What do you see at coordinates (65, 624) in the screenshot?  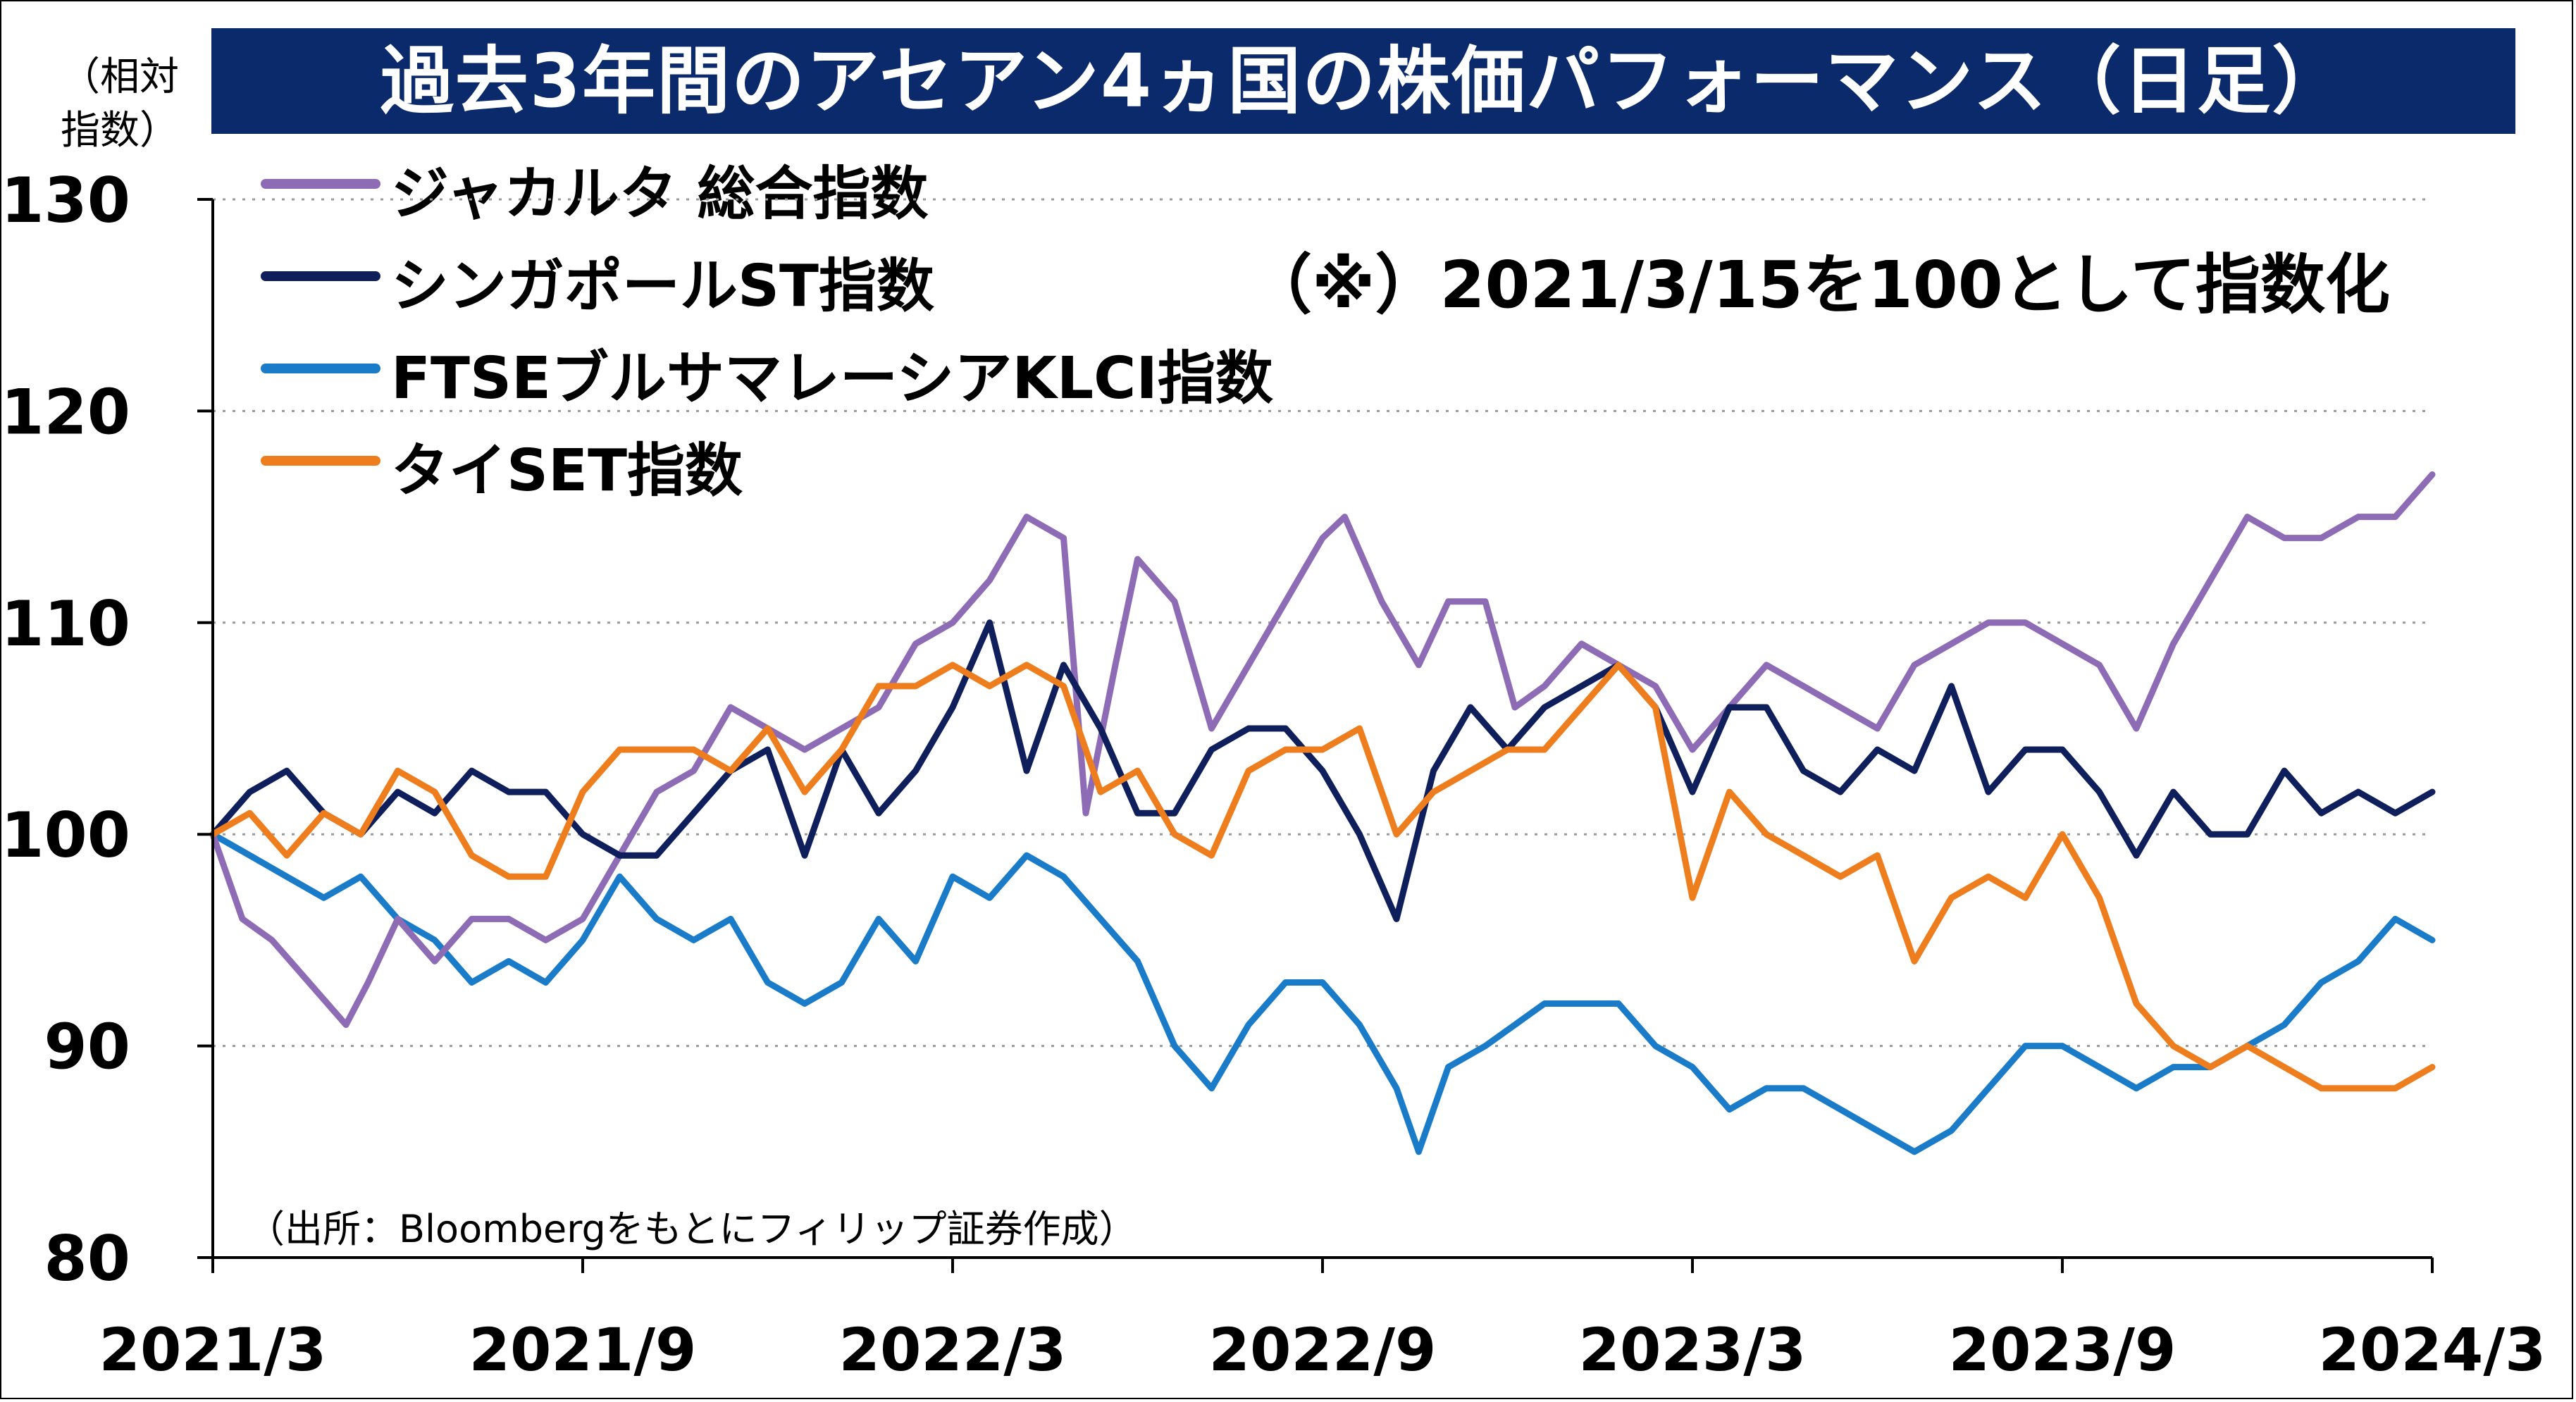 I see `y-tick-label-110: 110` at bounding box center [65, 624].